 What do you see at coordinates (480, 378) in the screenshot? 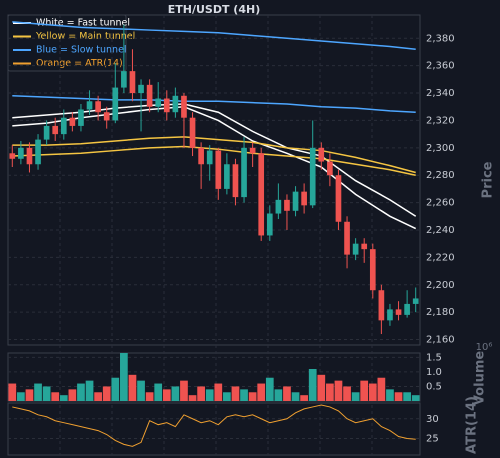
I see `volume-axis-label: Volume` at bounding box center [480, 378].